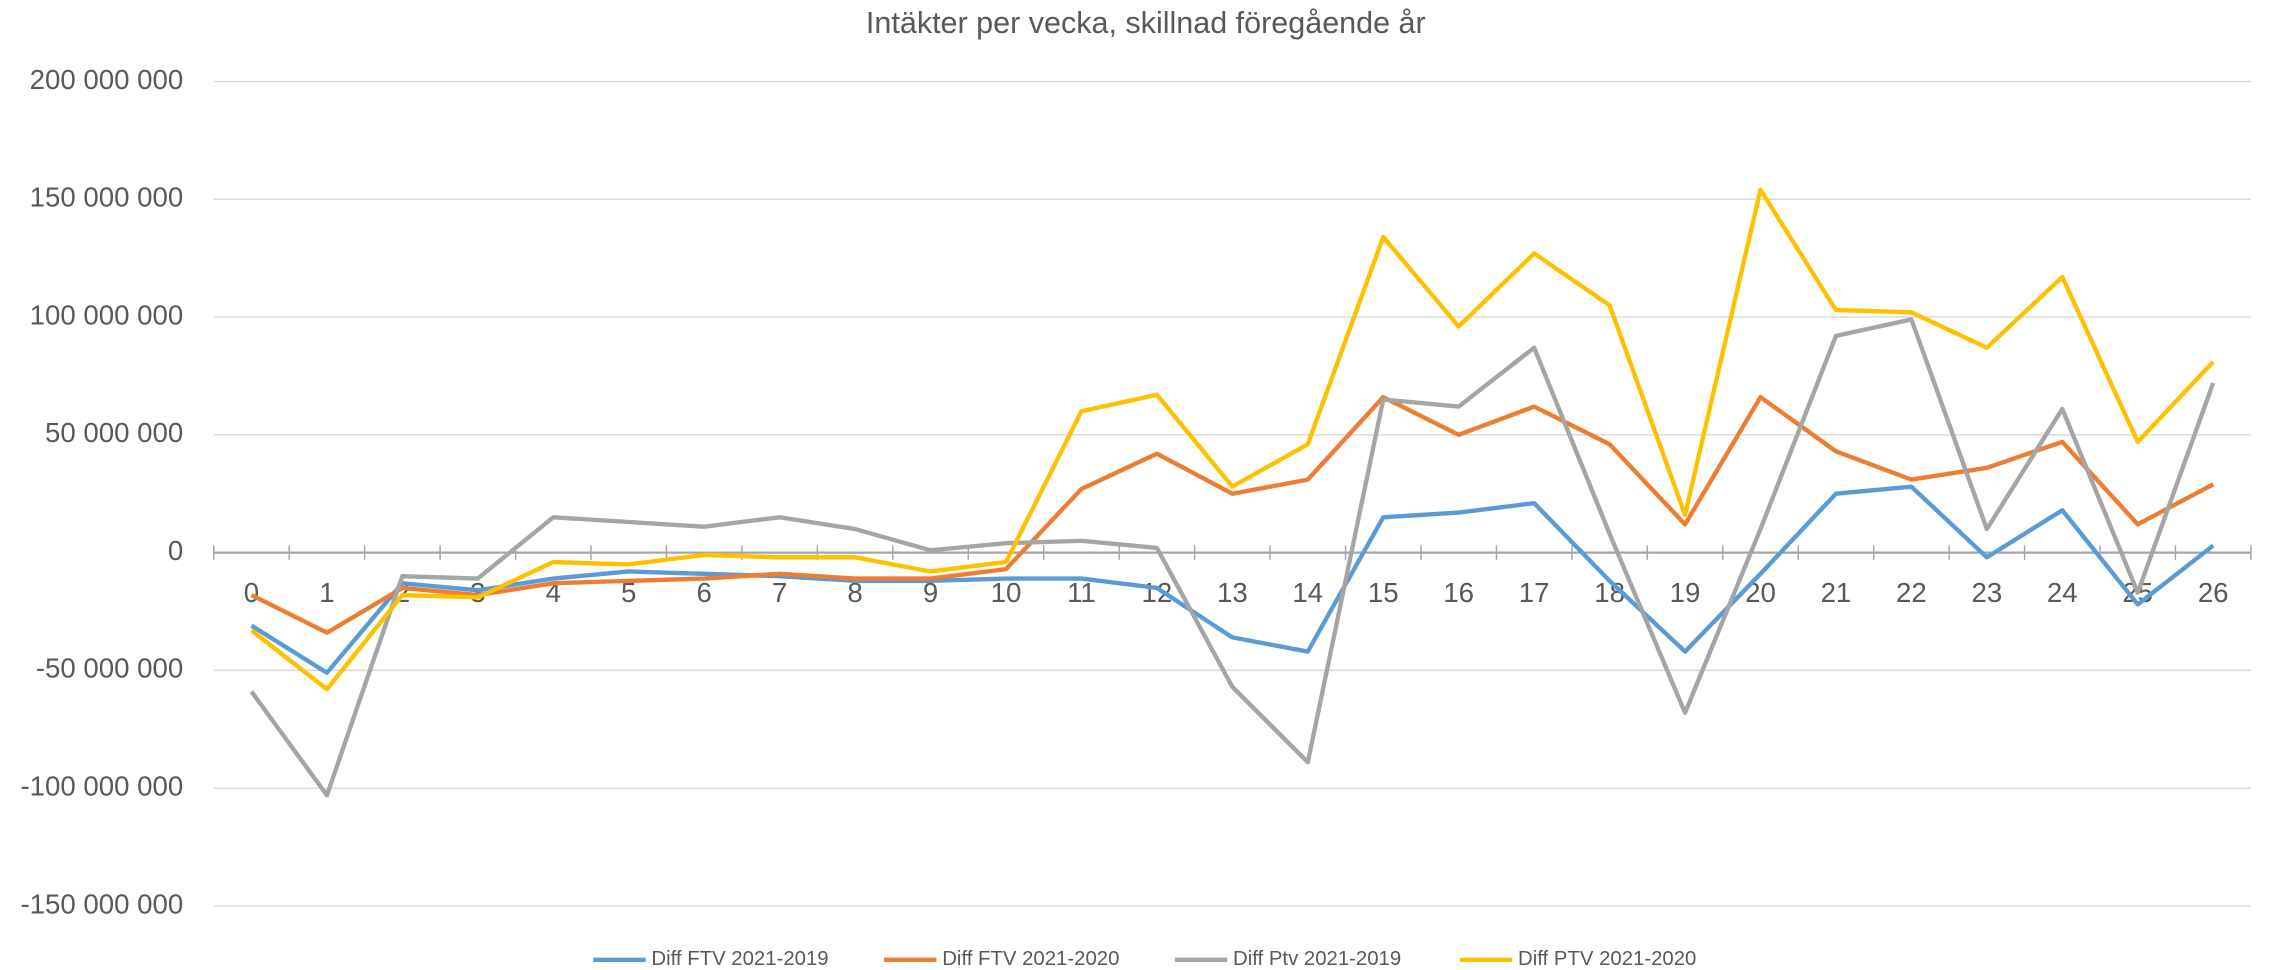 The height and width of the screenshot is (970, 2280). What do you see at coordinates (175, 550) in the screenshot?
I see `y-tick-label: 0` at bounding box center [175, 550].